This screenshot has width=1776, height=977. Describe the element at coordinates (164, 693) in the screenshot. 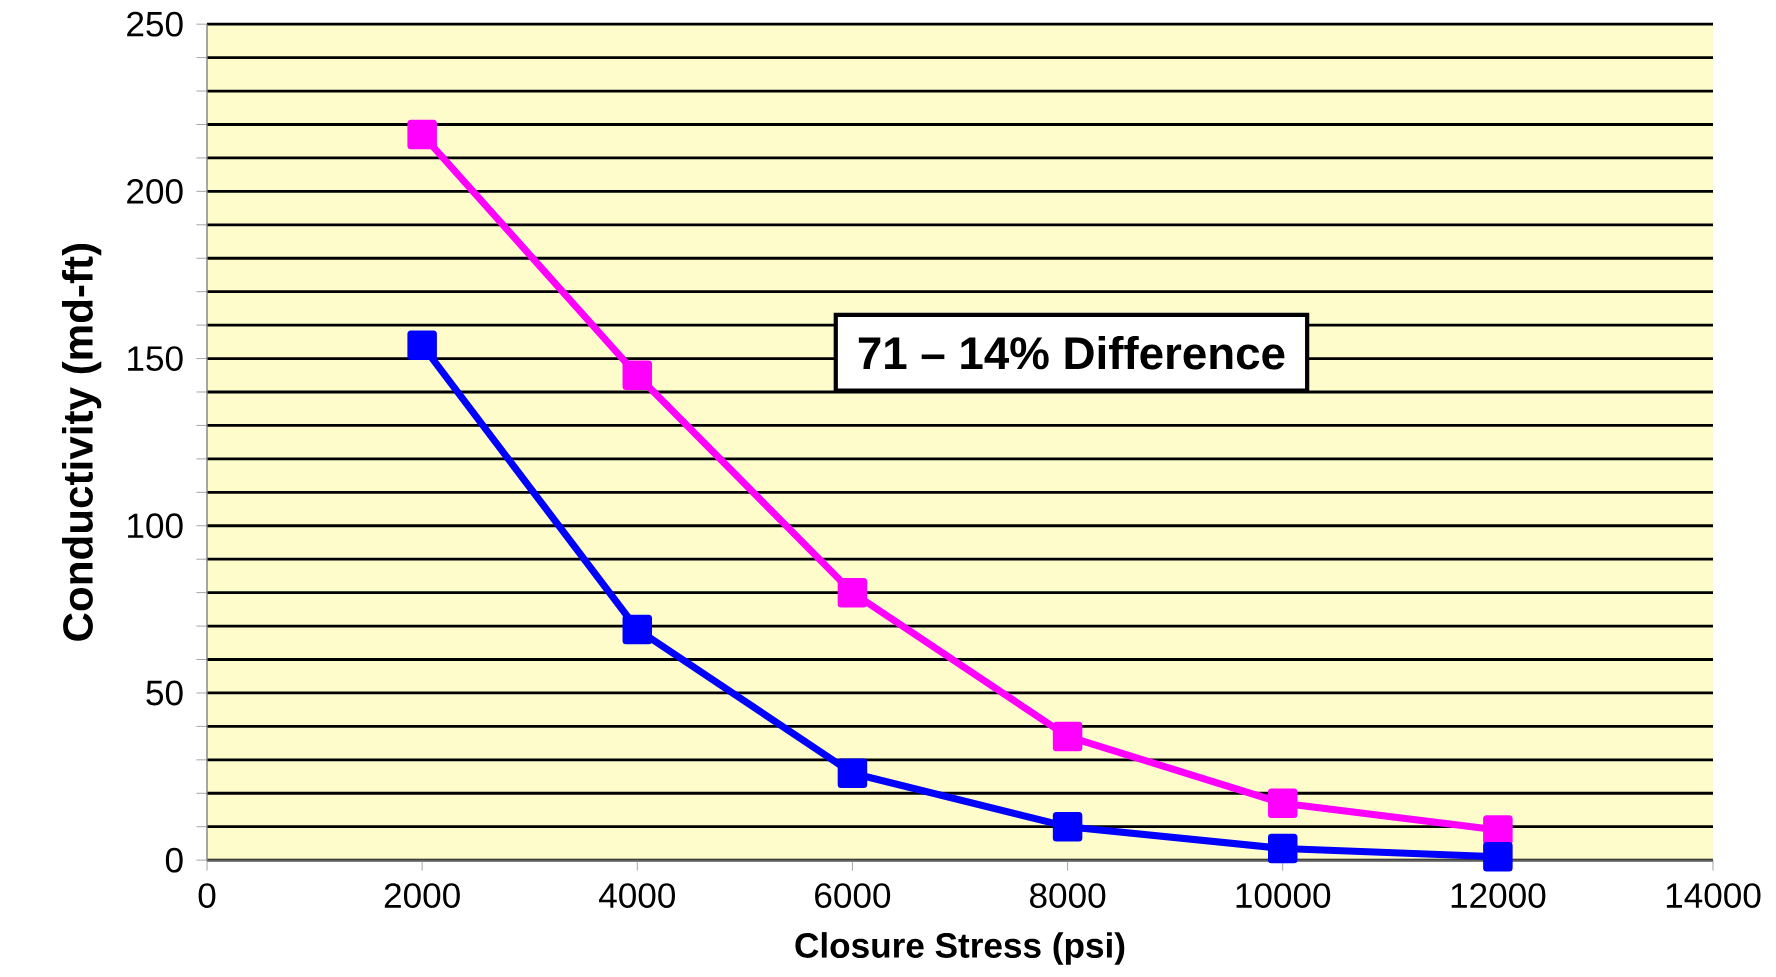

I see `y-tick-label: 50` at that location.